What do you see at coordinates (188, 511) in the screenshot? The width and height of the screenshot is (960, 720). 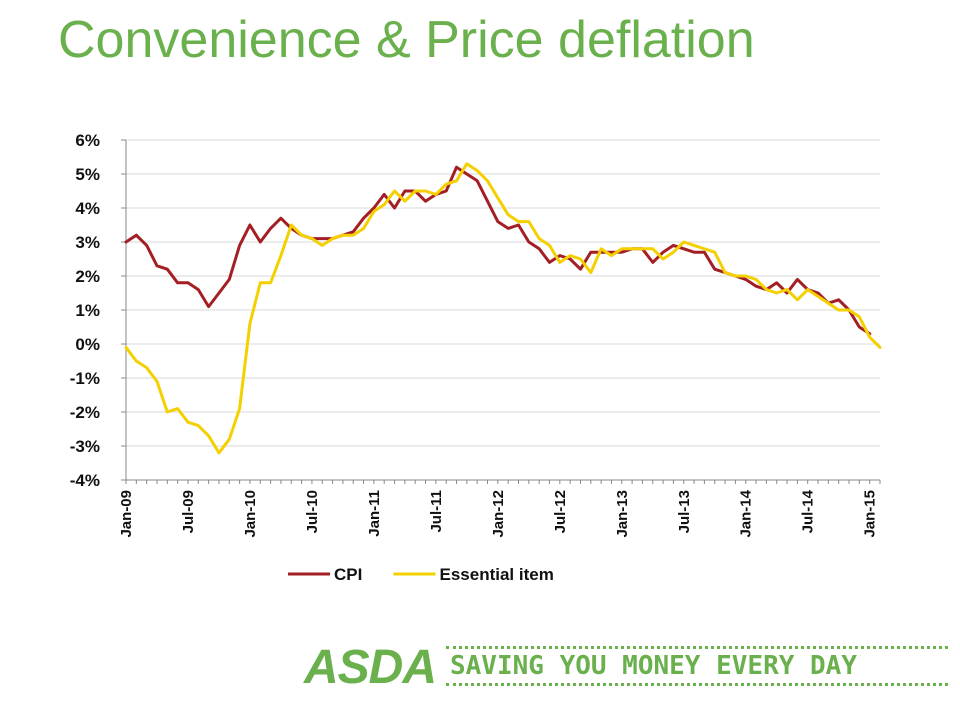 I see `x-tick-label: Jul-09` at bounding box center [188, 511].